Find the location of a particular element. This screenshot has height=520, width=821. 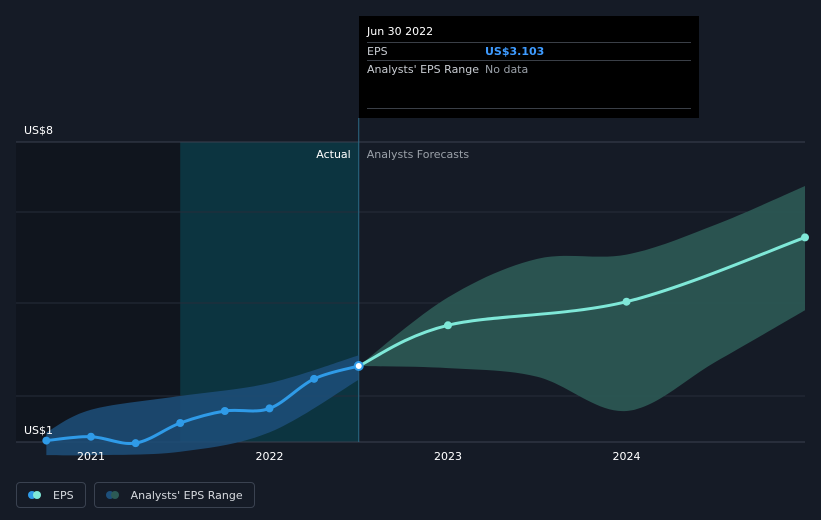

tooltip-date: Jun 30 2022 is located at coordinates (400, 31).